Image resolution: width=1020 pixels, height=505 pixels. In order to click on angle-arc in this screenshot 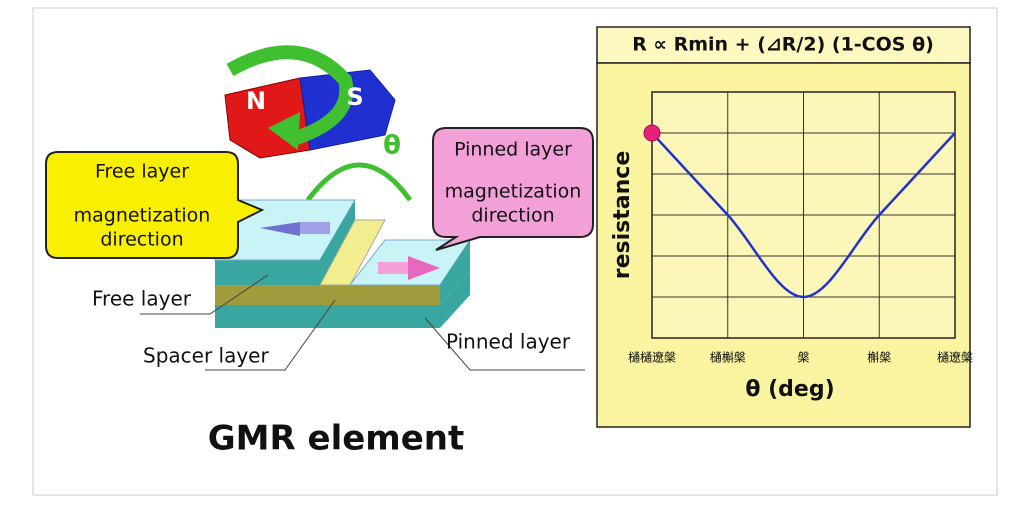, I will do `click(359, 182)`.